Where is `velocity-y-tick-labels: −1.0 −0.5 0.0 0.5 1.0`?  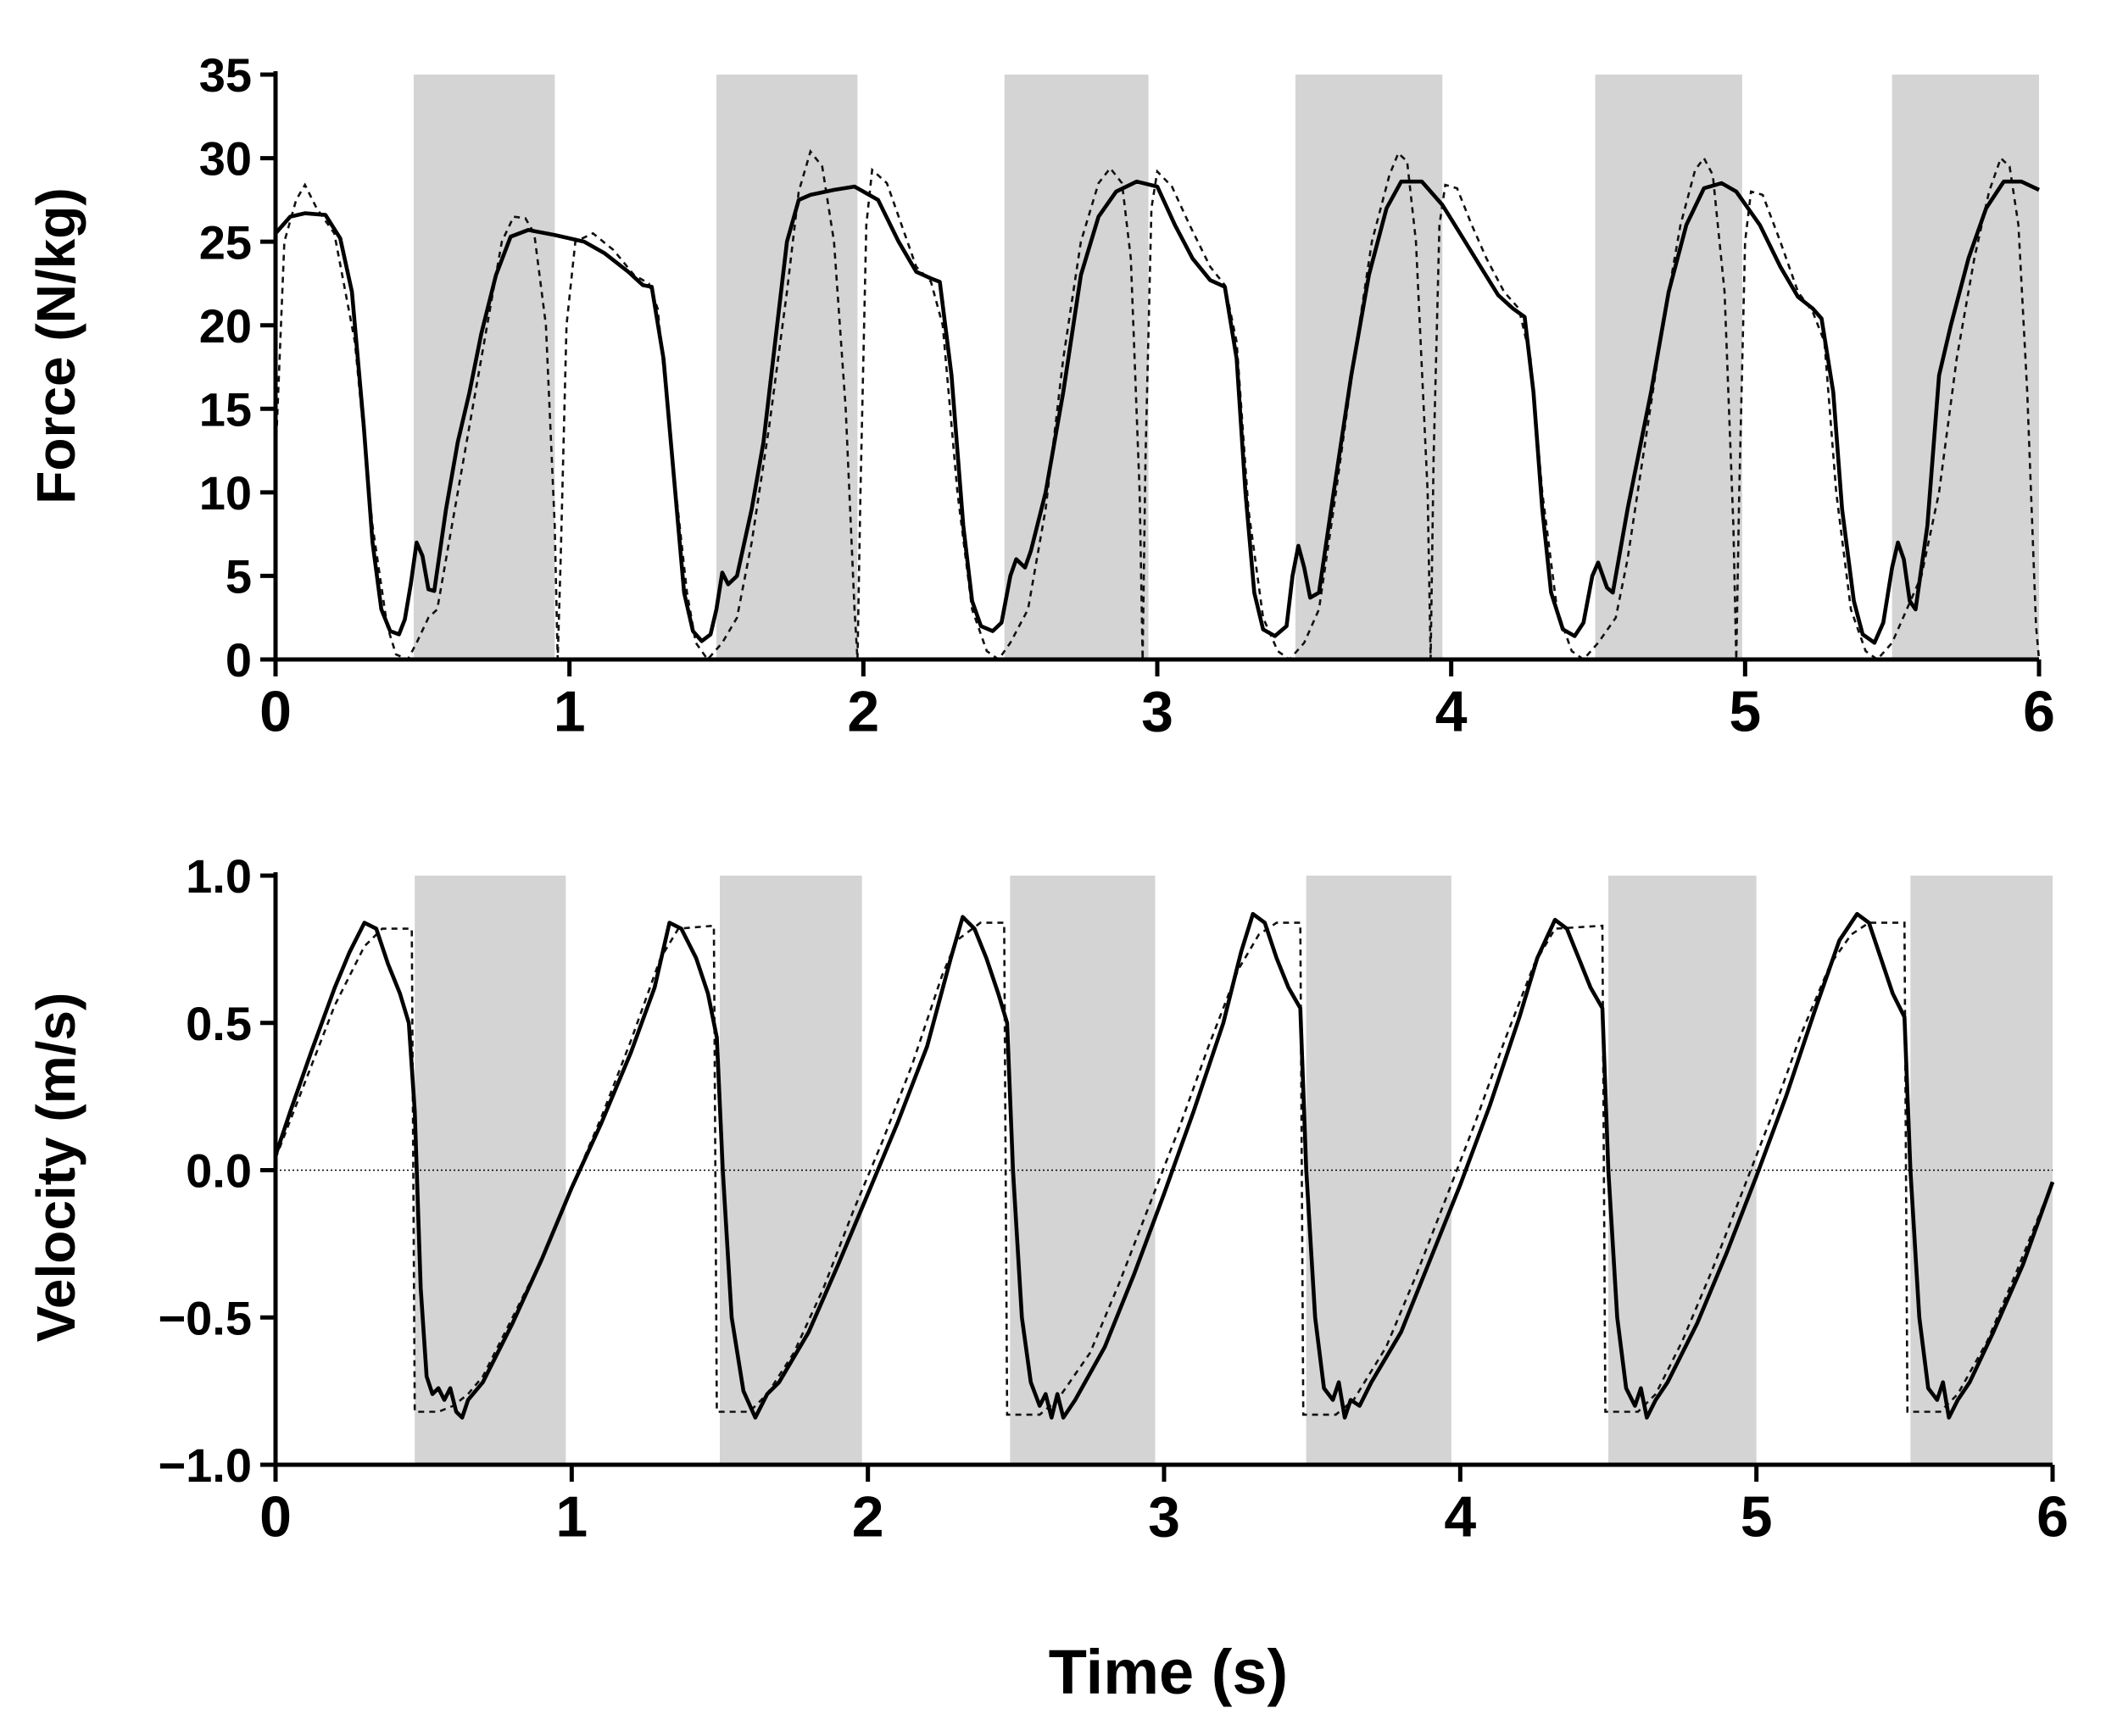
velocity-y-tick-labels: −1.0 −0.5 0.0 0.5 1.0 is located at coordinates (205, 1170).